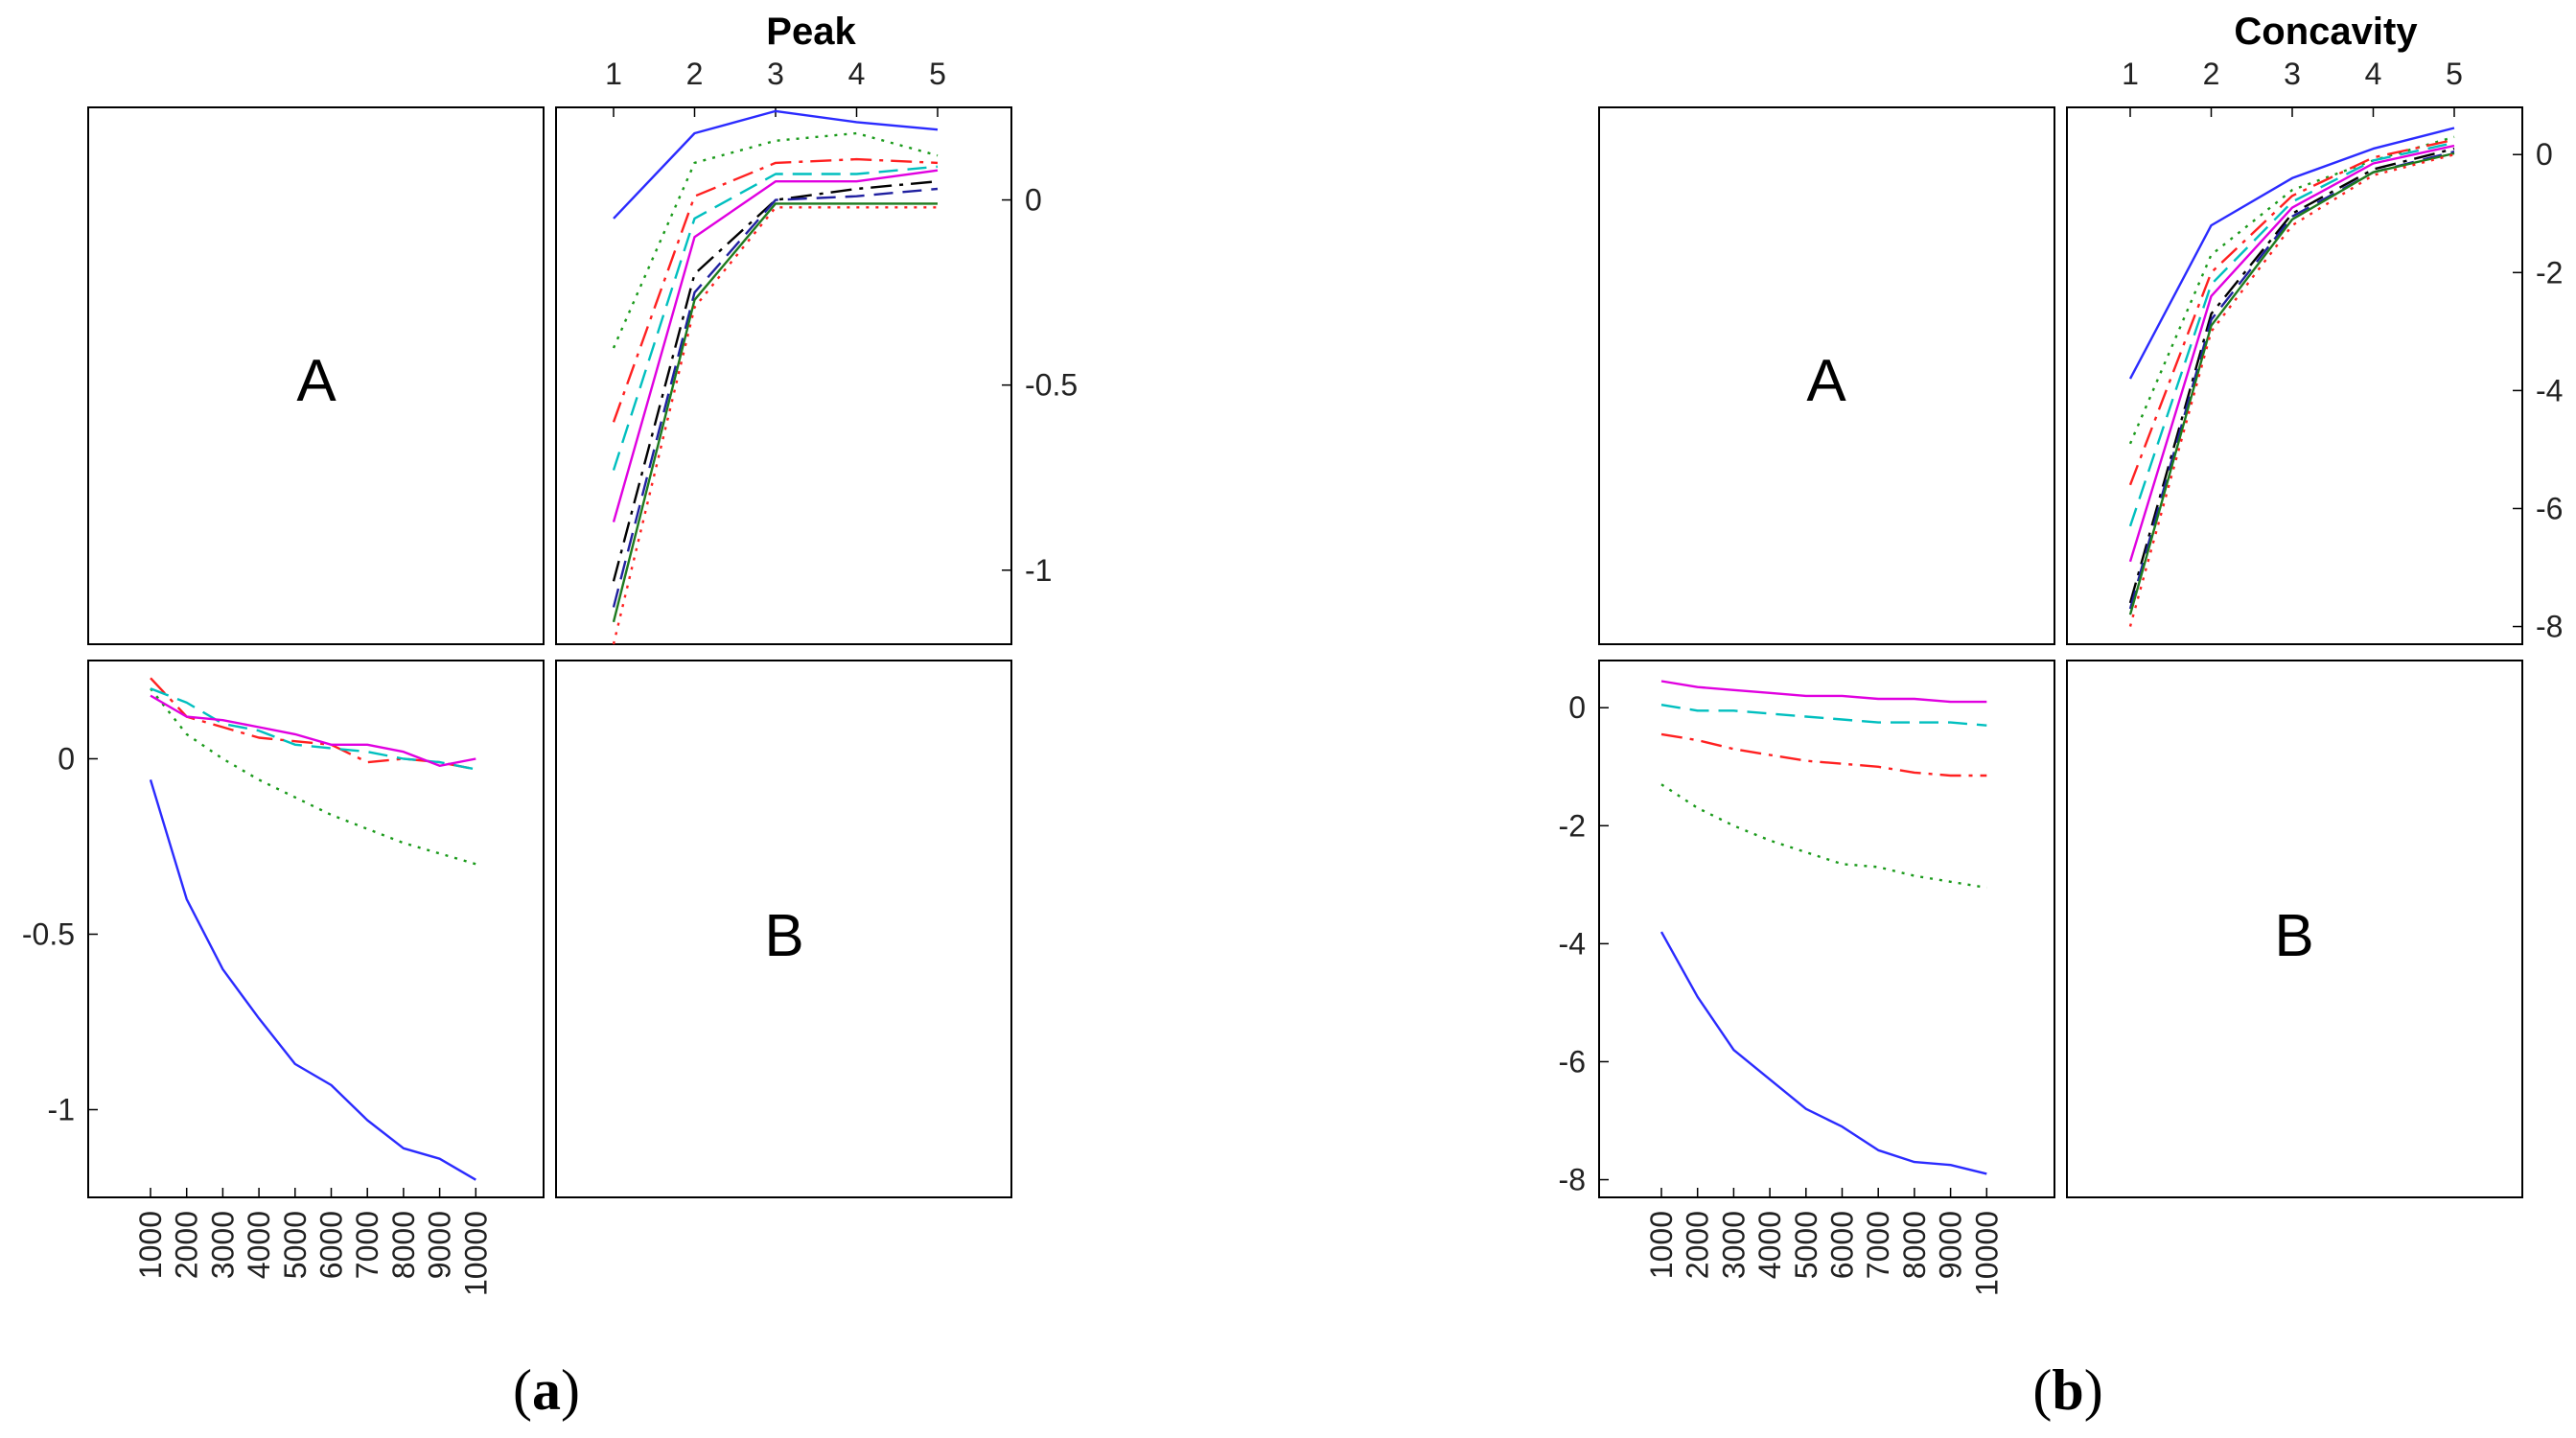  What do you see at coordinates (2326, 32) in the screenshot?
I see `figure-b-title: Concavity` at bounding box center [2326, 32].